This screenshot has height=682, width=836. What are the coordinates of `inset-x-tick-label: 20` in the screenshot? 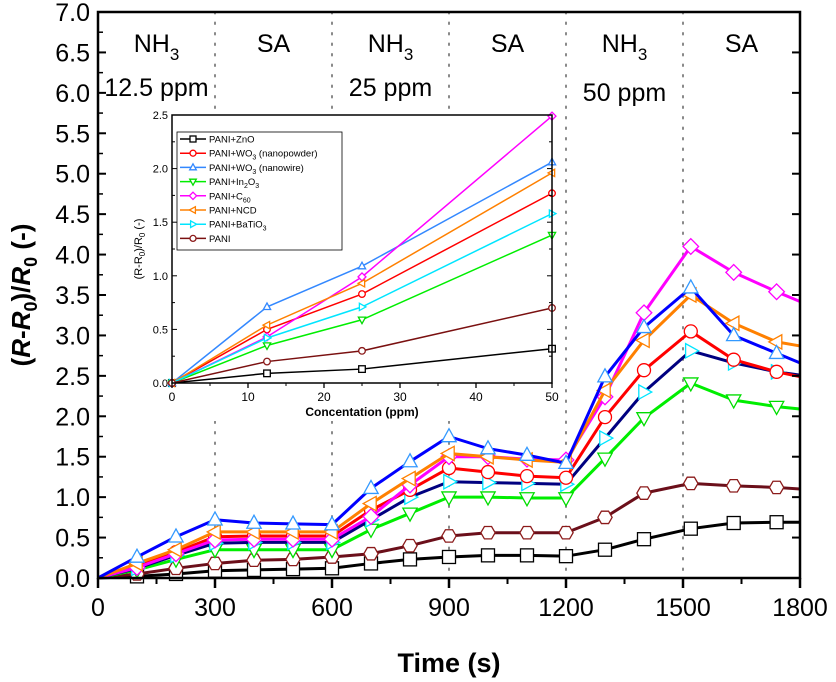 It's located at (324, 397).